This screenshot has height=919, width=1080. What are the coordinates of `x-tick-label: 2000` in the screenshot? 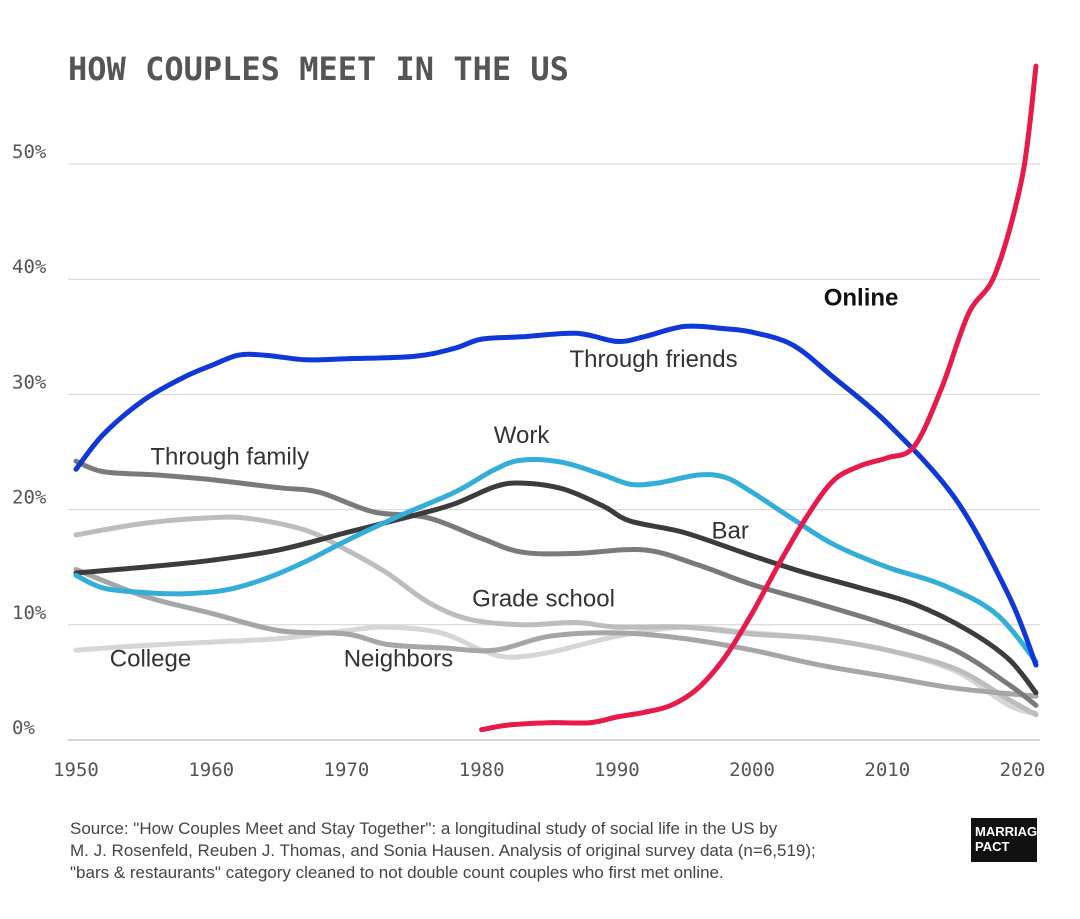 It's located at (752, 770).